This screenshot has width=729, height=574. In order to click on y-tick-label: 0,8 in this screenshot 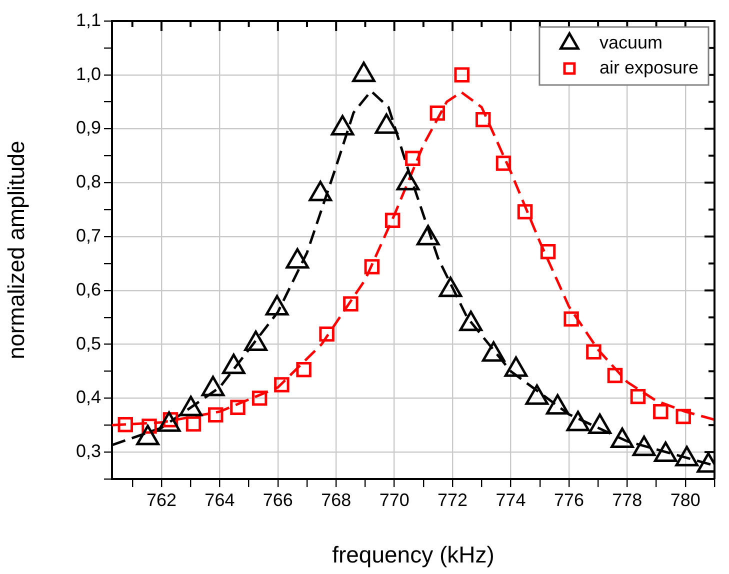, I will do `click(88, 182)`.